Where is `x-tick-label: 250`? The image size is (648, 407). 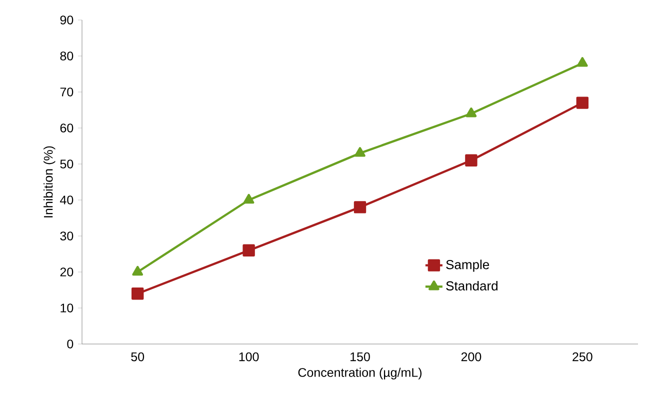 x-tick-label: 250 is located at coordinates (582, 357).